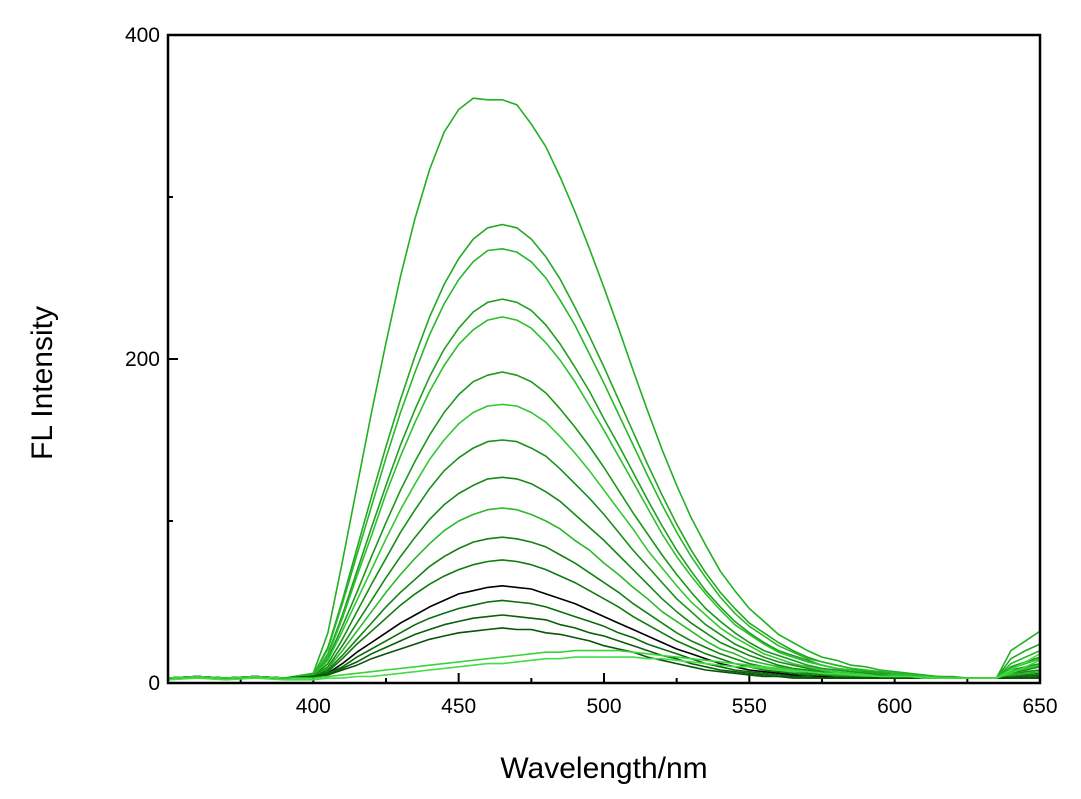  I want to click on x-tick-label: 650, so click(1039, 706).